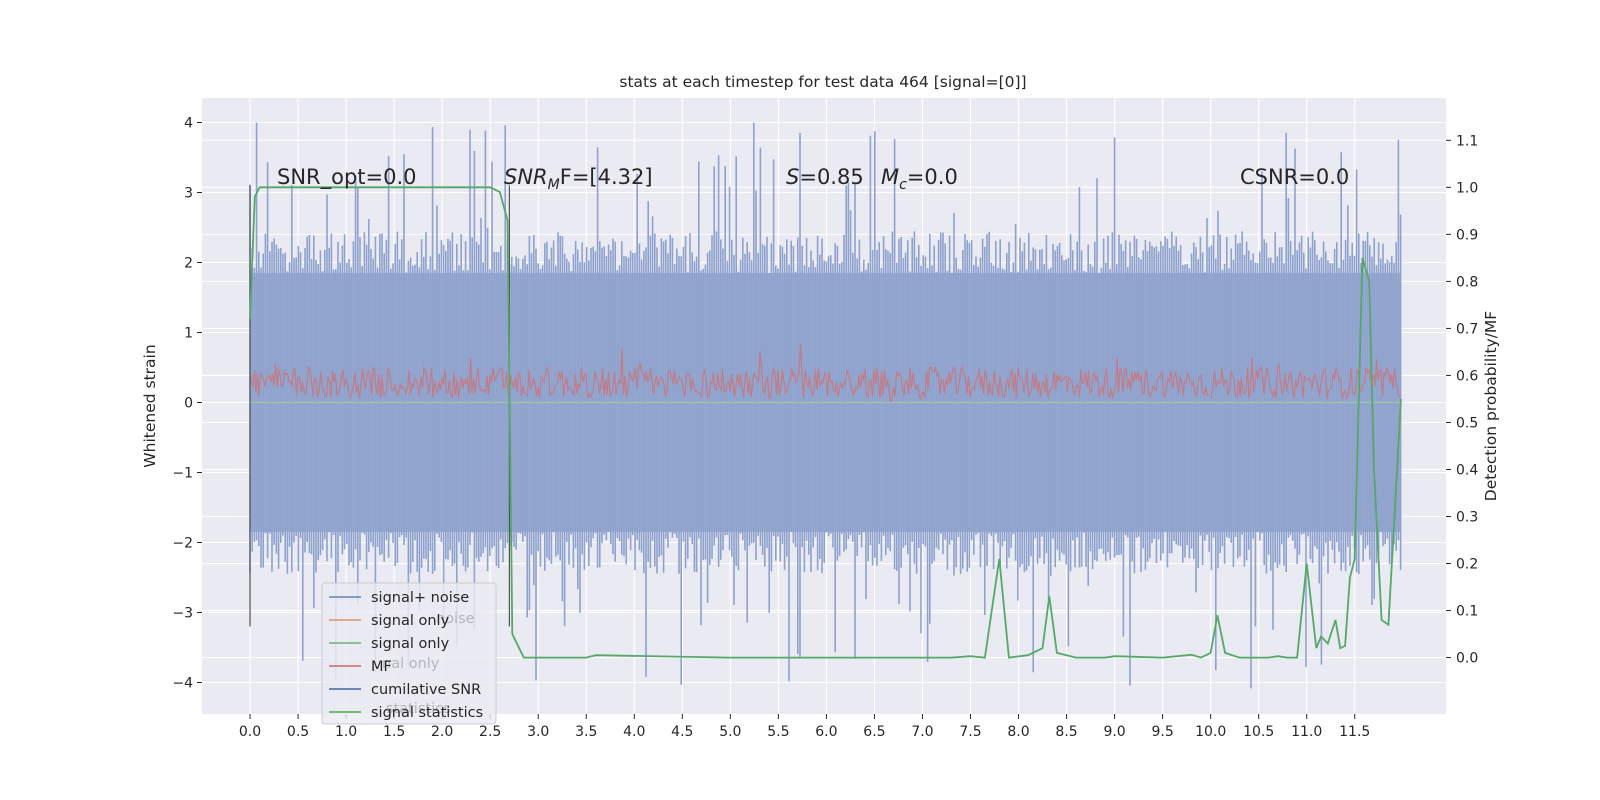 This screenshot has height=800, width=1600. Describe the element at coordinates (1258, 732) in the screenshot. I see `x-tick-label: 10.5` at that location.